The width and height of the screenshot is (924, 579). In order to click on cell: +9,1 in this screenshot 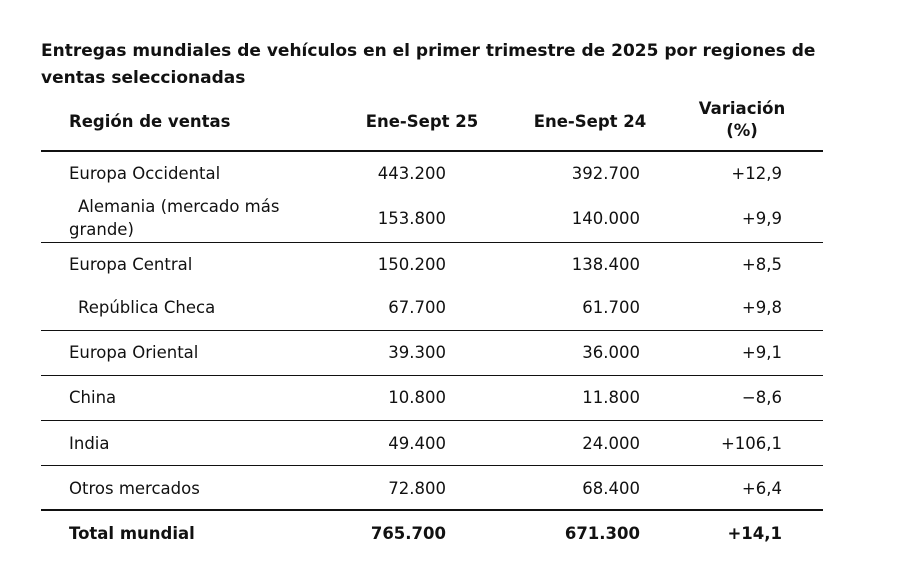, I will do `click(761, 352)`.